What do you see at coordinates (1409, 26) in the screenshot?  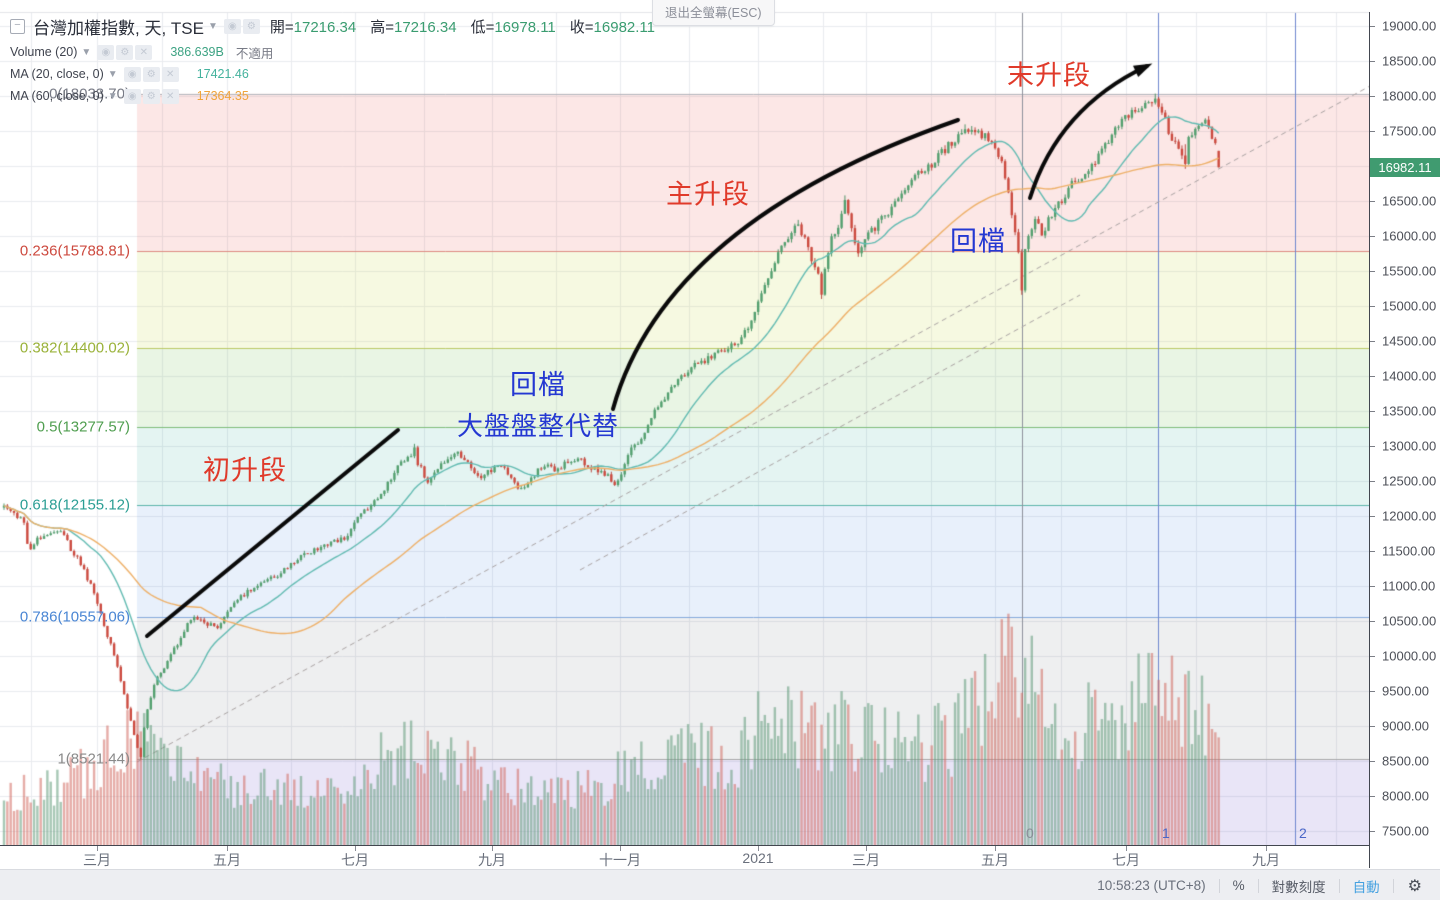 I see `price-tick-label: 19000.00` at bounding box center [1409, 26].